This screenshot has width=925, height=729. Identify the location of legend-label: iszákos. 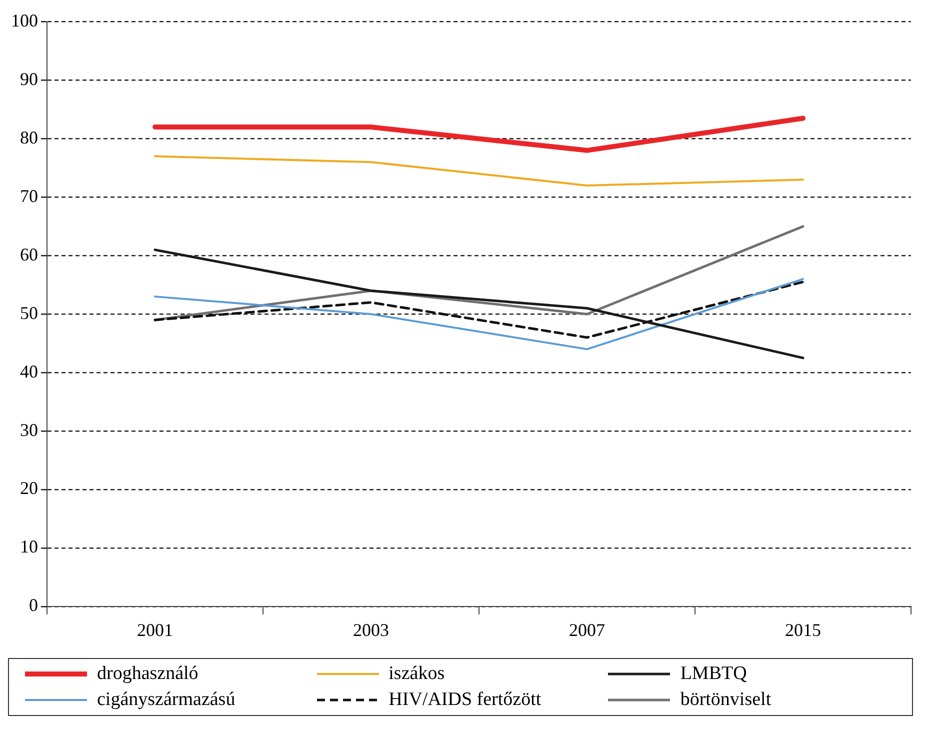
(416, 674).